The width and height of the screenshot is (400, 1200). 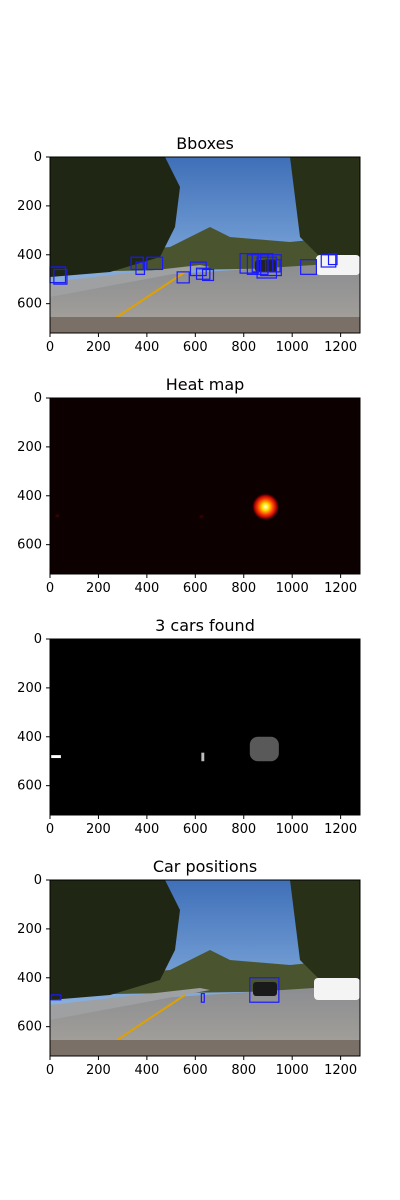 I want to click on heatmap-background, so click(x=205, y=486).